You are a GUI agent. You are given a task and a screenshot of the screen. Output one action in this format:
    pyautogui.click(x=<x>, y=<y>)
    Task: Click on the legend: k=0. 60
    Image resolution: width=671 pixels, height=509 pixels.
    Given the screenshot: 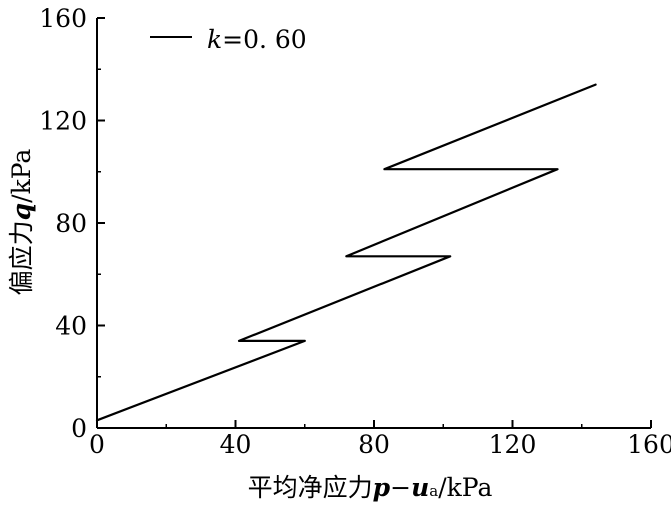 What is the action you would take?
    pyautogui.click(x=228, y=39)
    